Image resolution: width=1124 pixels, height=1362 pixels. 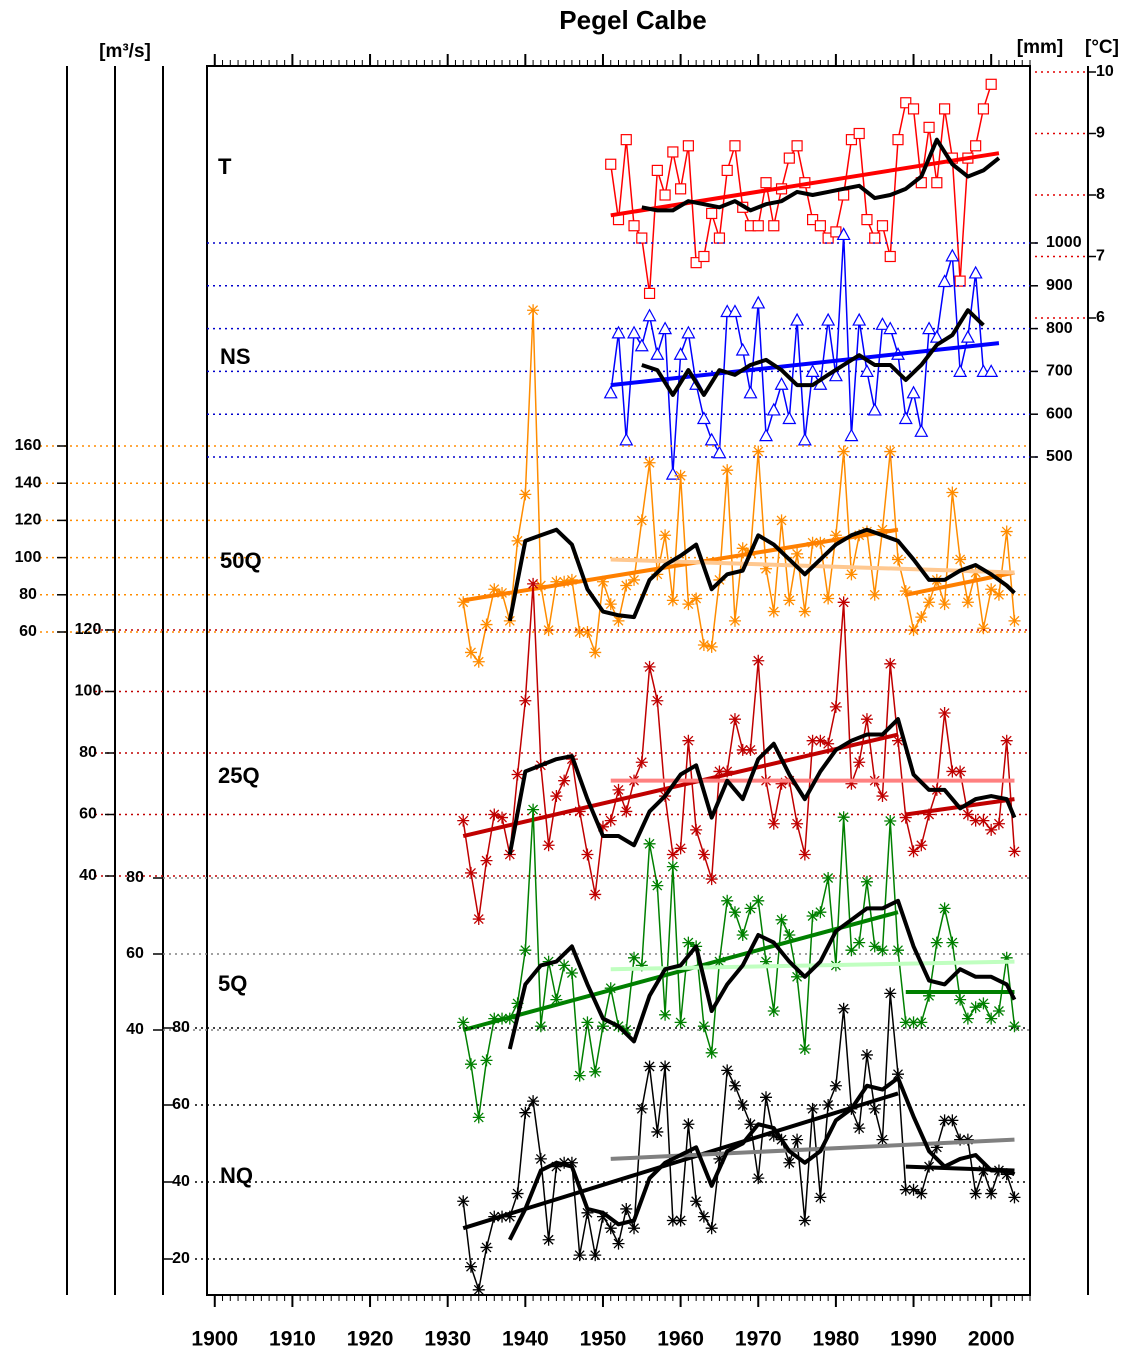 What do you see at coordinates (1059, 285) in the screenshot?
I see `y-tick-label: 900` at bounding box center [1059, 285].